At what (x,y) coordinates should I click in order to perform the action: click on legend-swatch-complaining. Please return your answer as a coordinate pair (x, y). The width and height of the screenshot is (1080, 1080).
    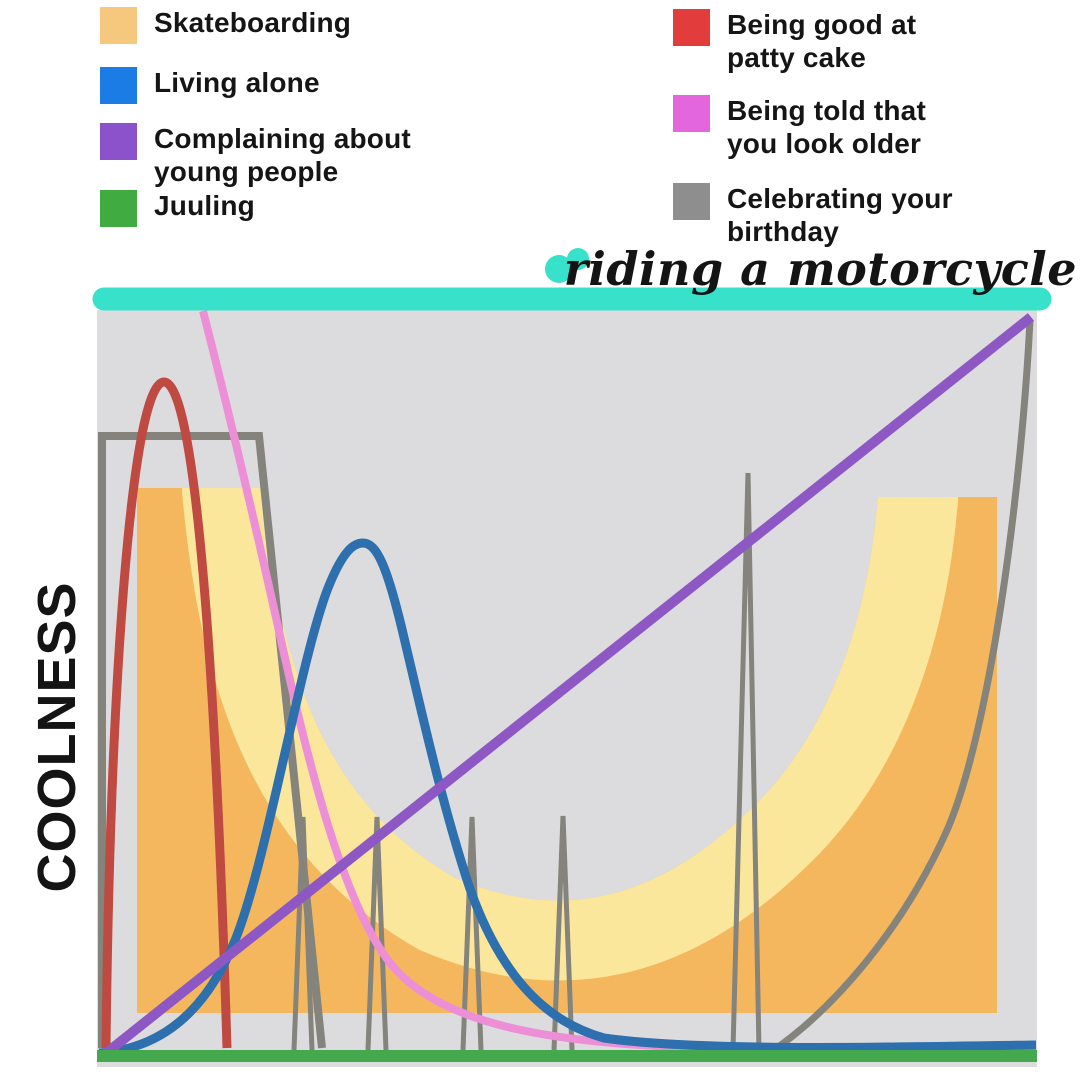
    Looking at the image, I should click on (118, 141).